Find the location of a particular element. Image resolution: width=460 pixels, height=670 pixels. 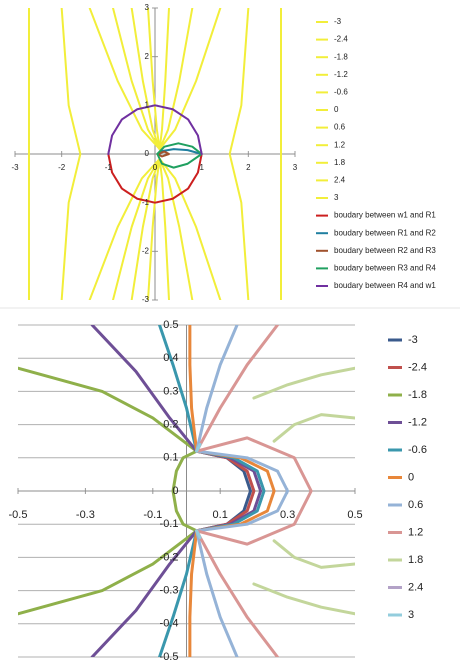

y-tick-label: 0.5 is located at coordinates (170, 325).